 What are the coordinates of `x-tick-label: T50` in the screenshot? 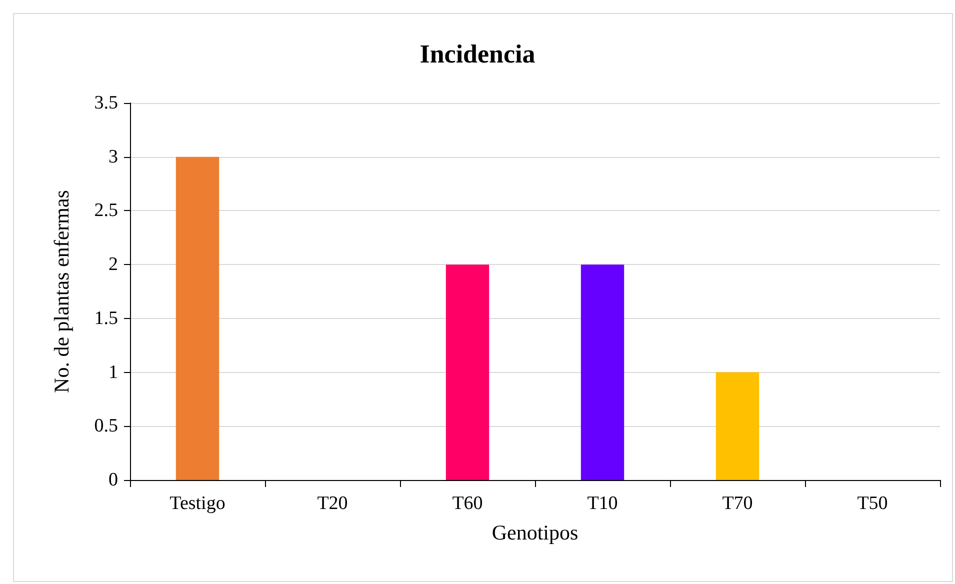 It's located at (872, 503).